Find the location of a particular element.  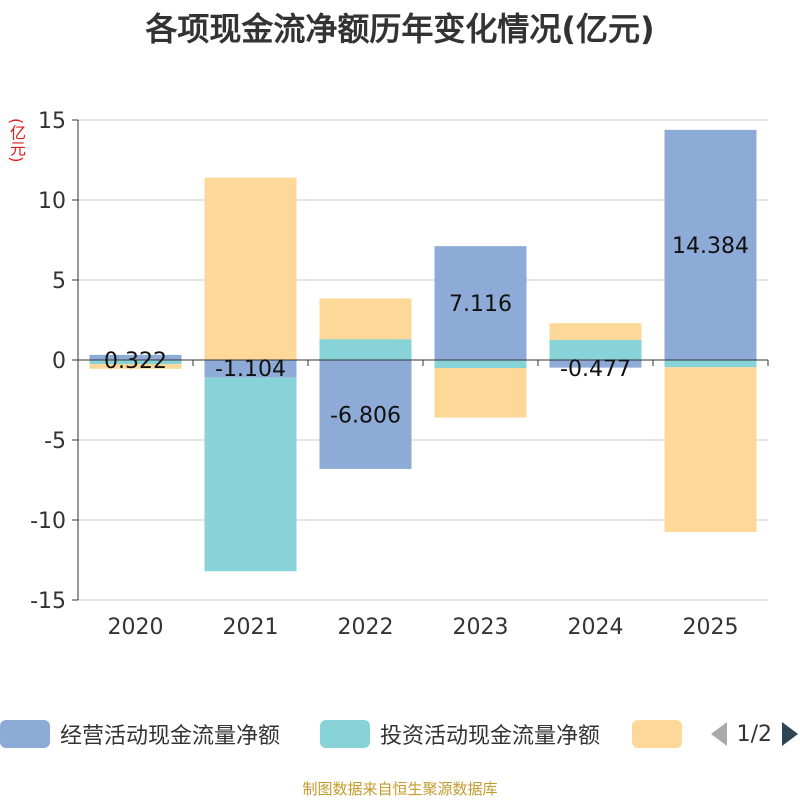

bar-operating-2021 is located at coordinates (250, 369).